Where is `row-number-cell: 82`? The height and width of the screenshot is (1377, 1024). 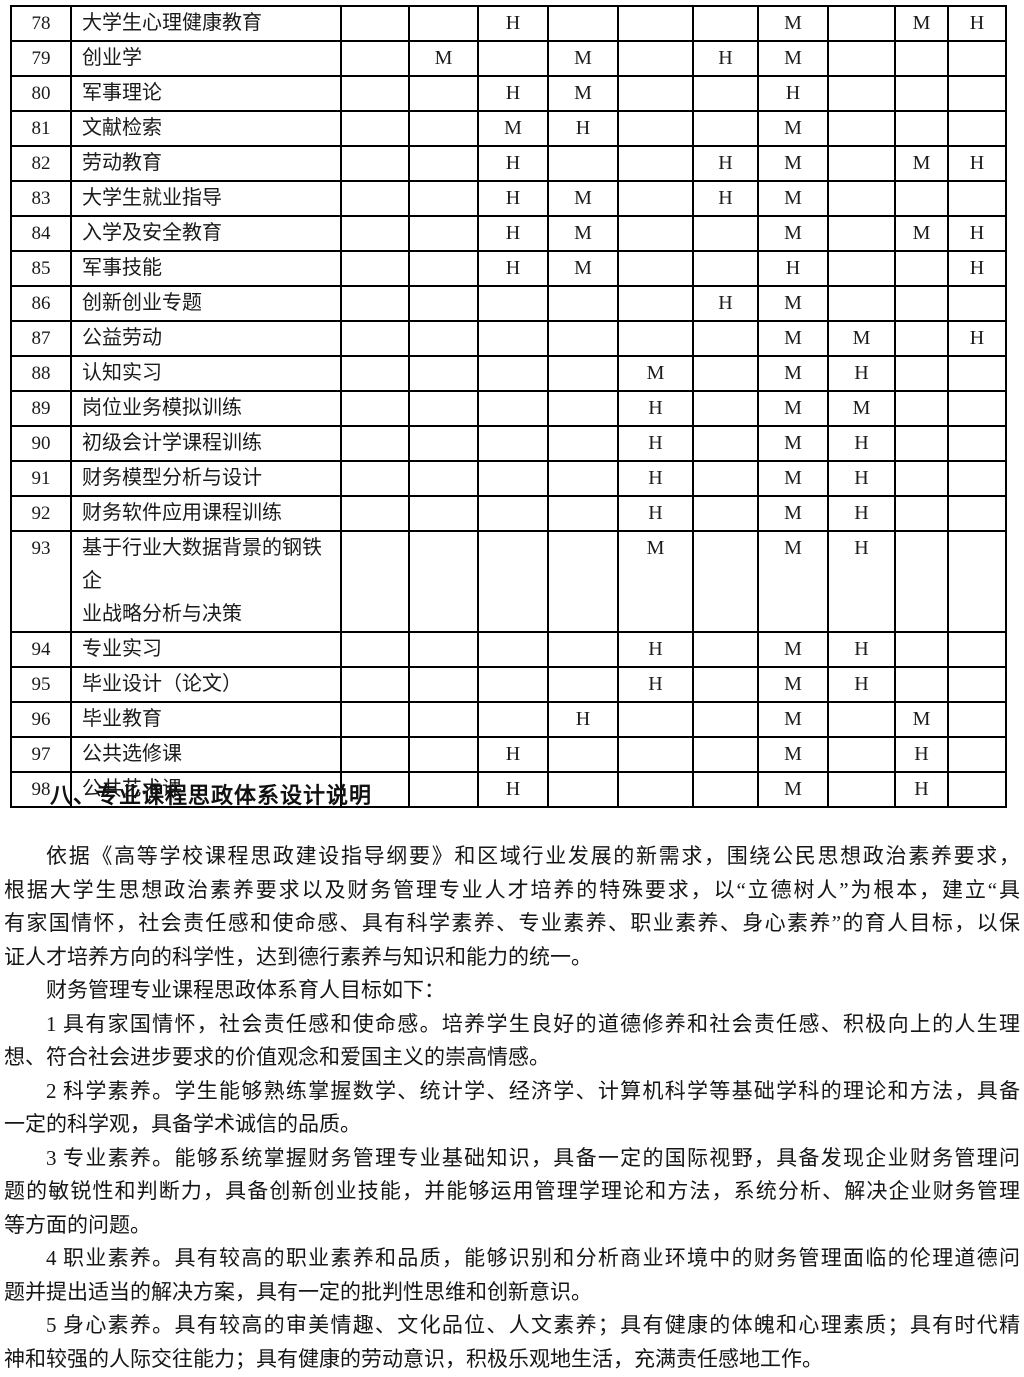 row-number-cell: 82 is located at coordinates (41, 163).